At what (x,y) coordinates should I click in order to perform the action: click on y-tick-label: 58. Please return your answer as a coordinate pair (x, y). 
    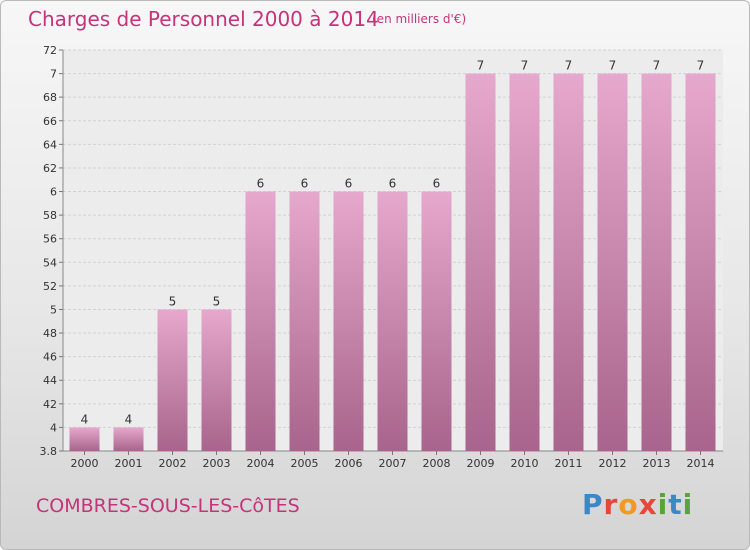
    Looking at the image, I should click on (50, 215).